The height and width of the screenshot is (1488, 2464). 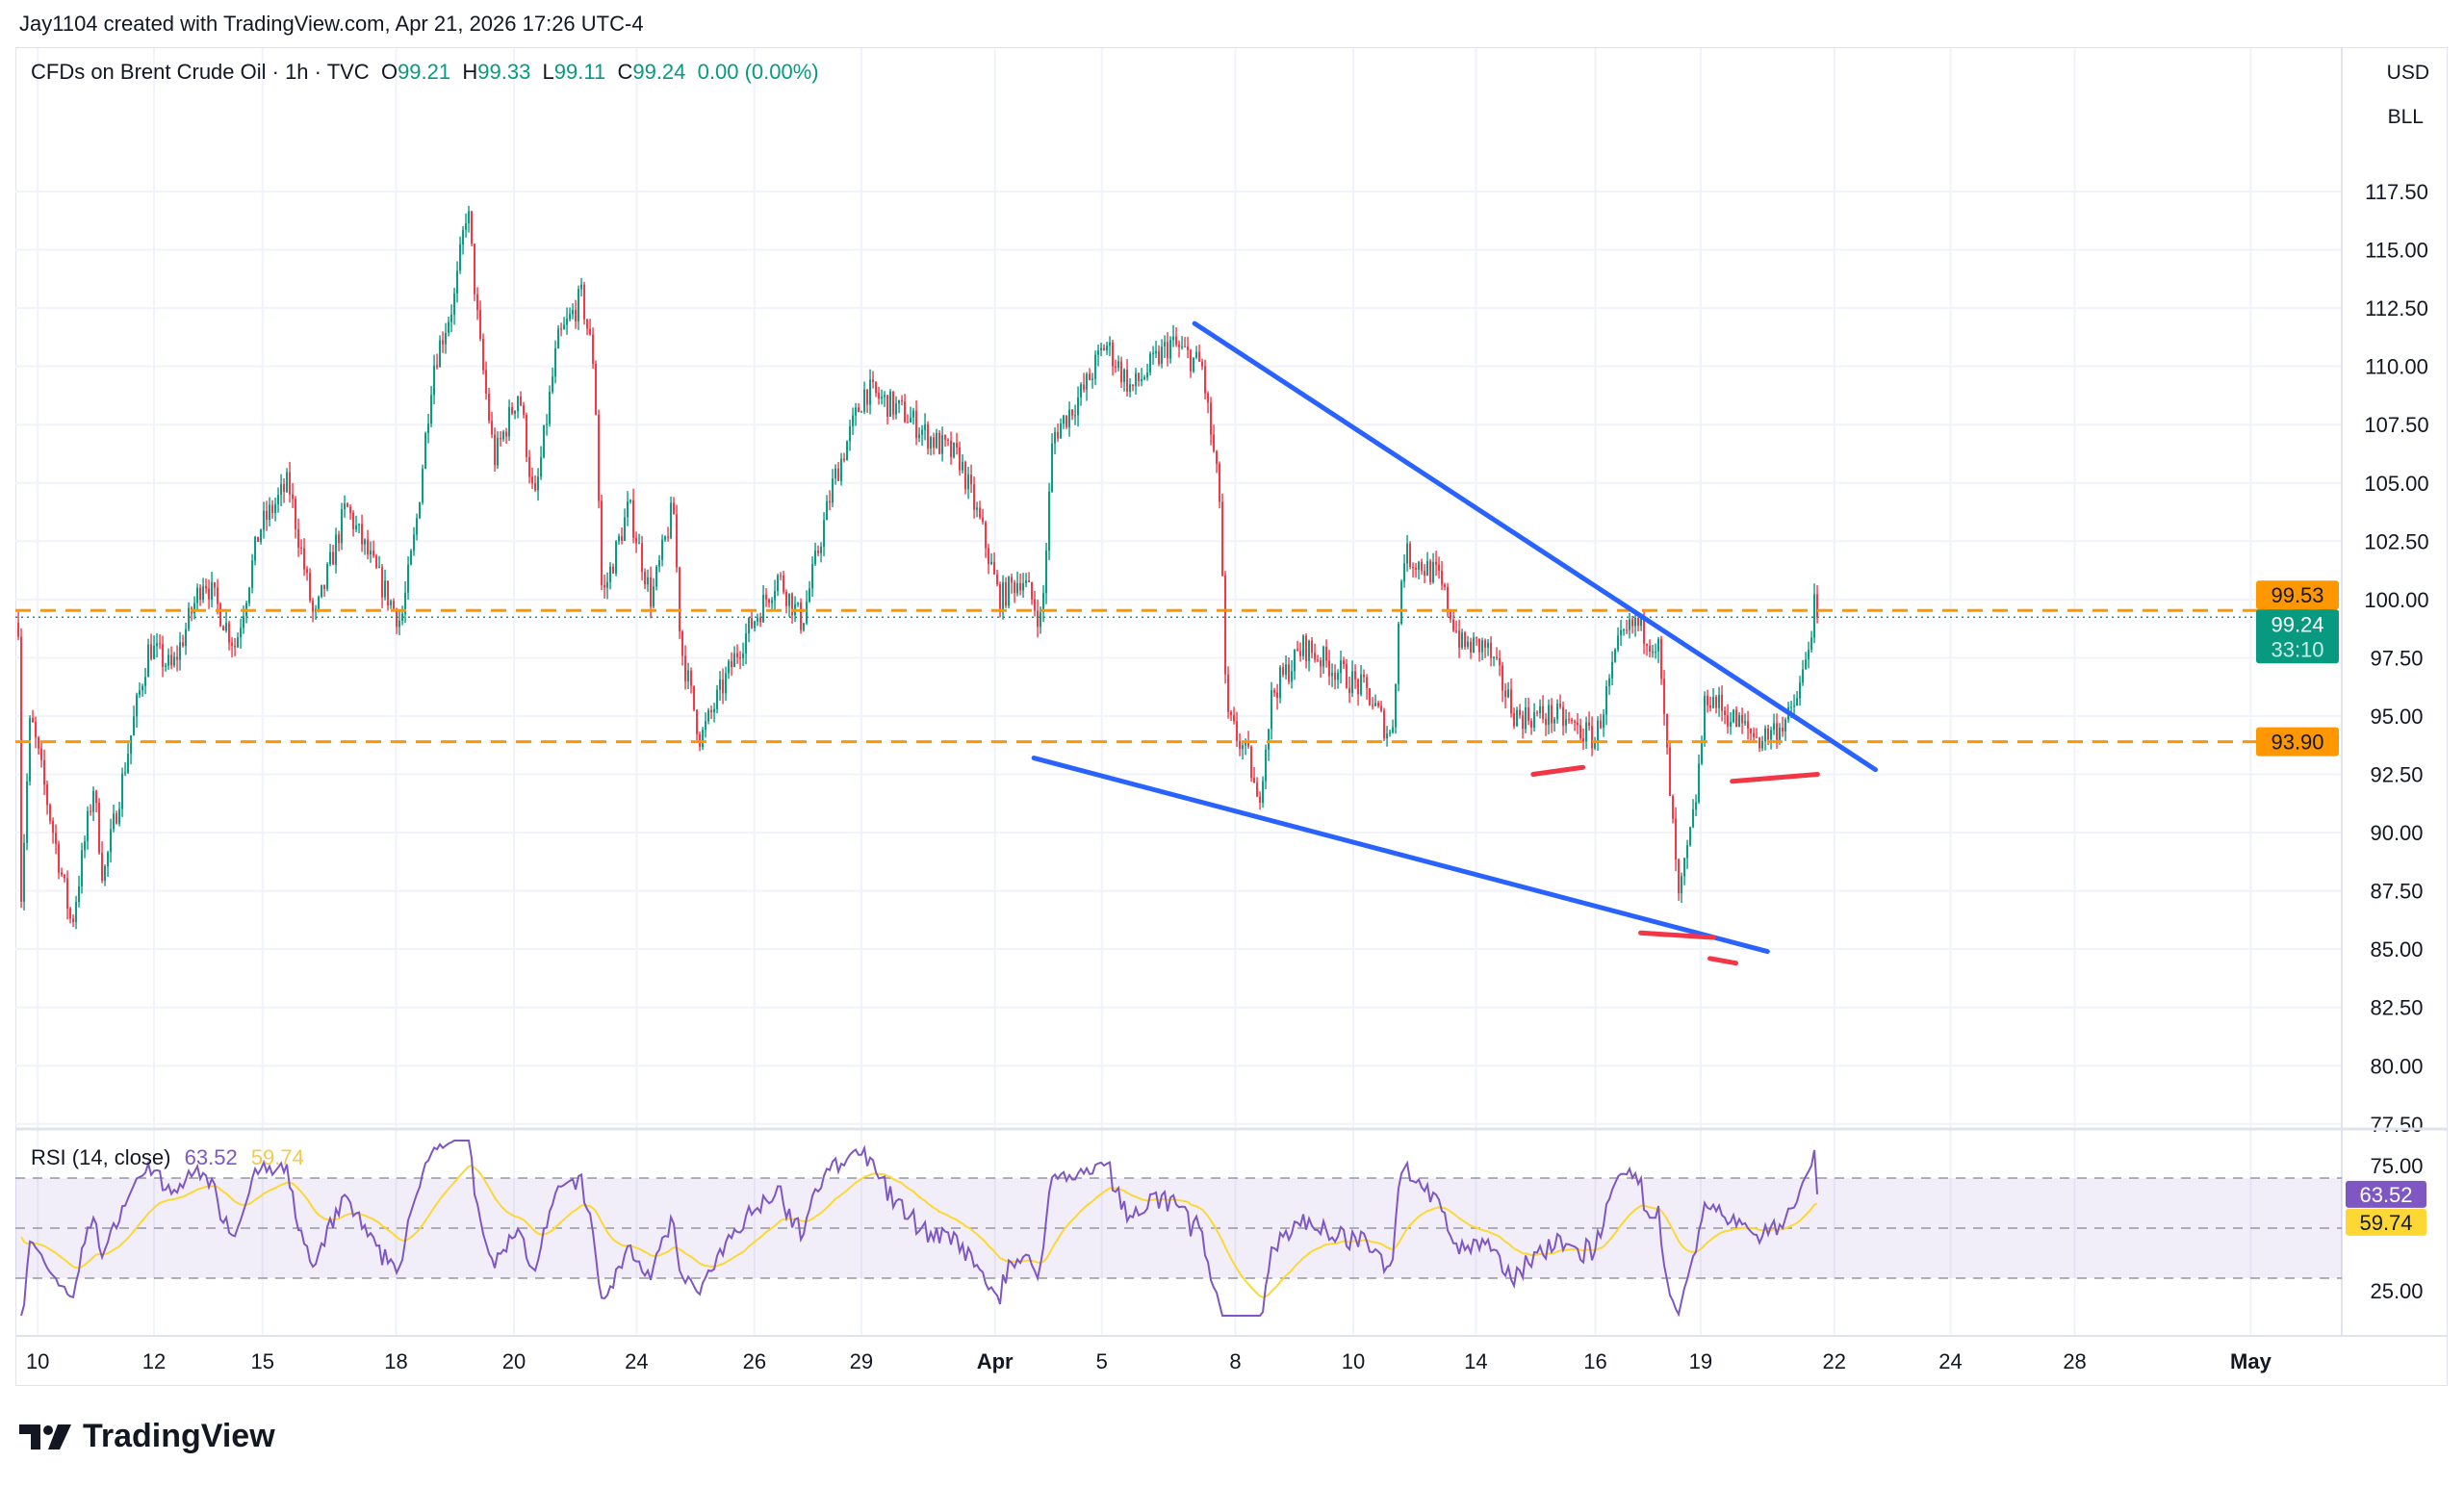 What do you see at coordinates (659, 72) in the screenshot?
I see `close-value: 99.24` at bounding box center [659, 72].